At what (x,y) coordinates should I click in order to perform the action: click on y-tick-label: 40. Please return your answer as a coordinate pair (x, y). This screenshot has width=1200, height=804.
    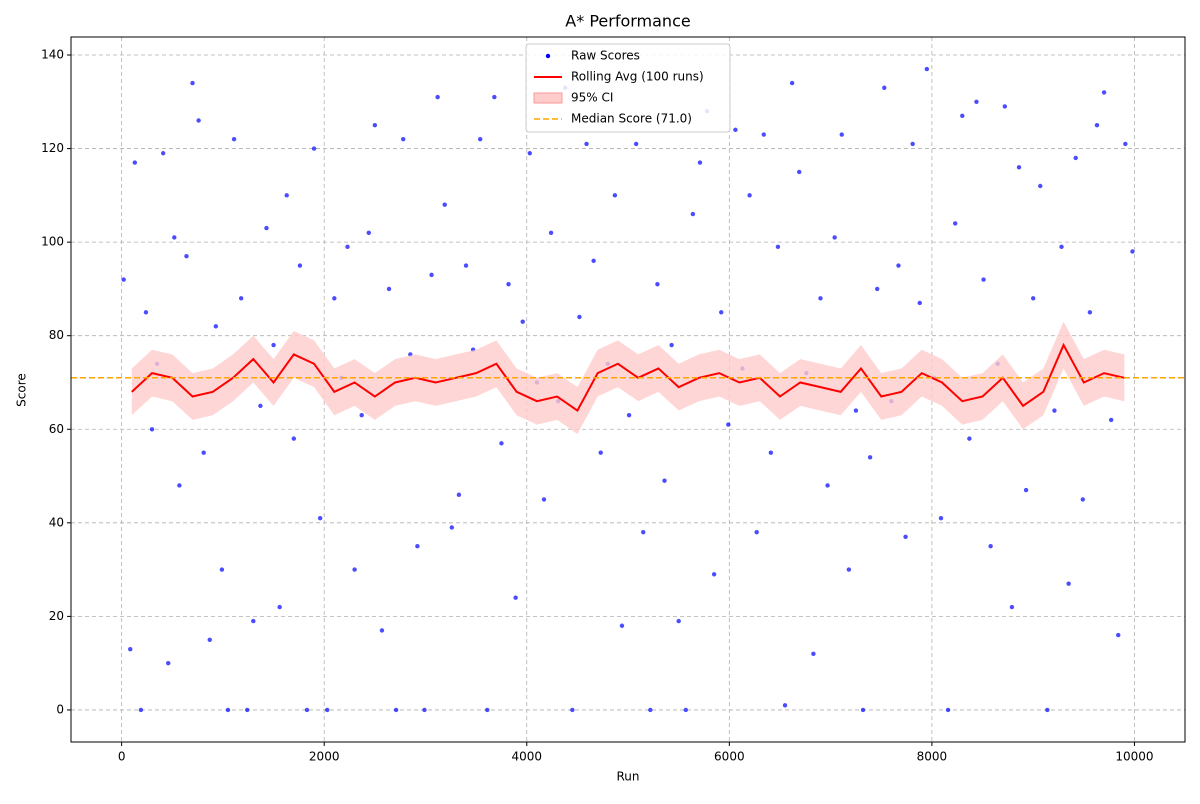
    Looking at the image, I should click on (56, 522).